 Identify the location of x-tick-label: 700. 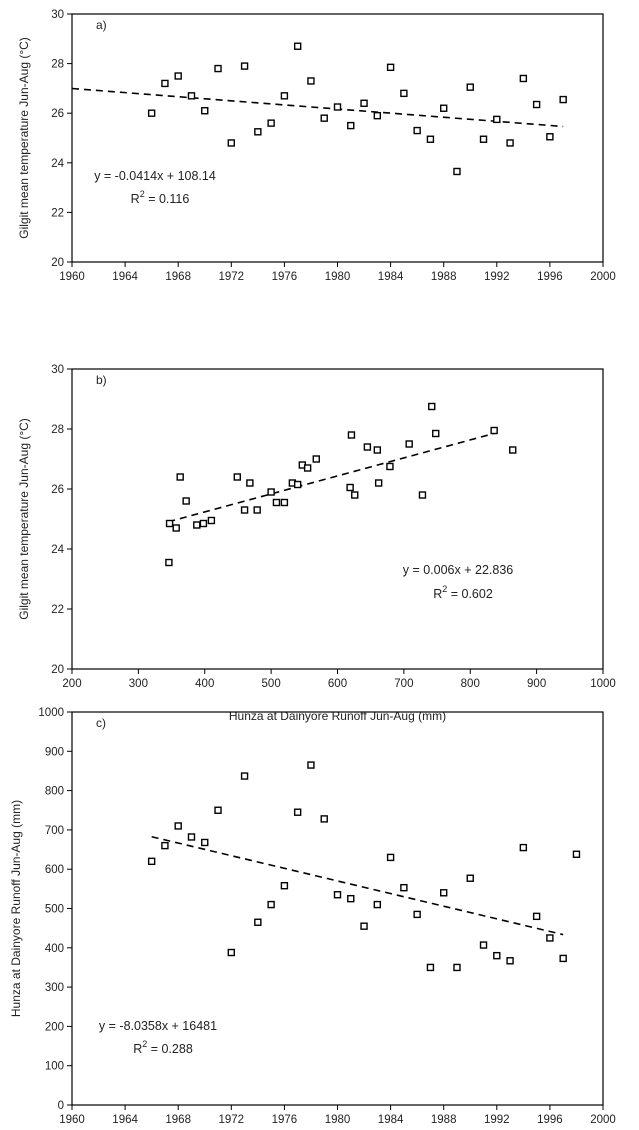
(403, 684).